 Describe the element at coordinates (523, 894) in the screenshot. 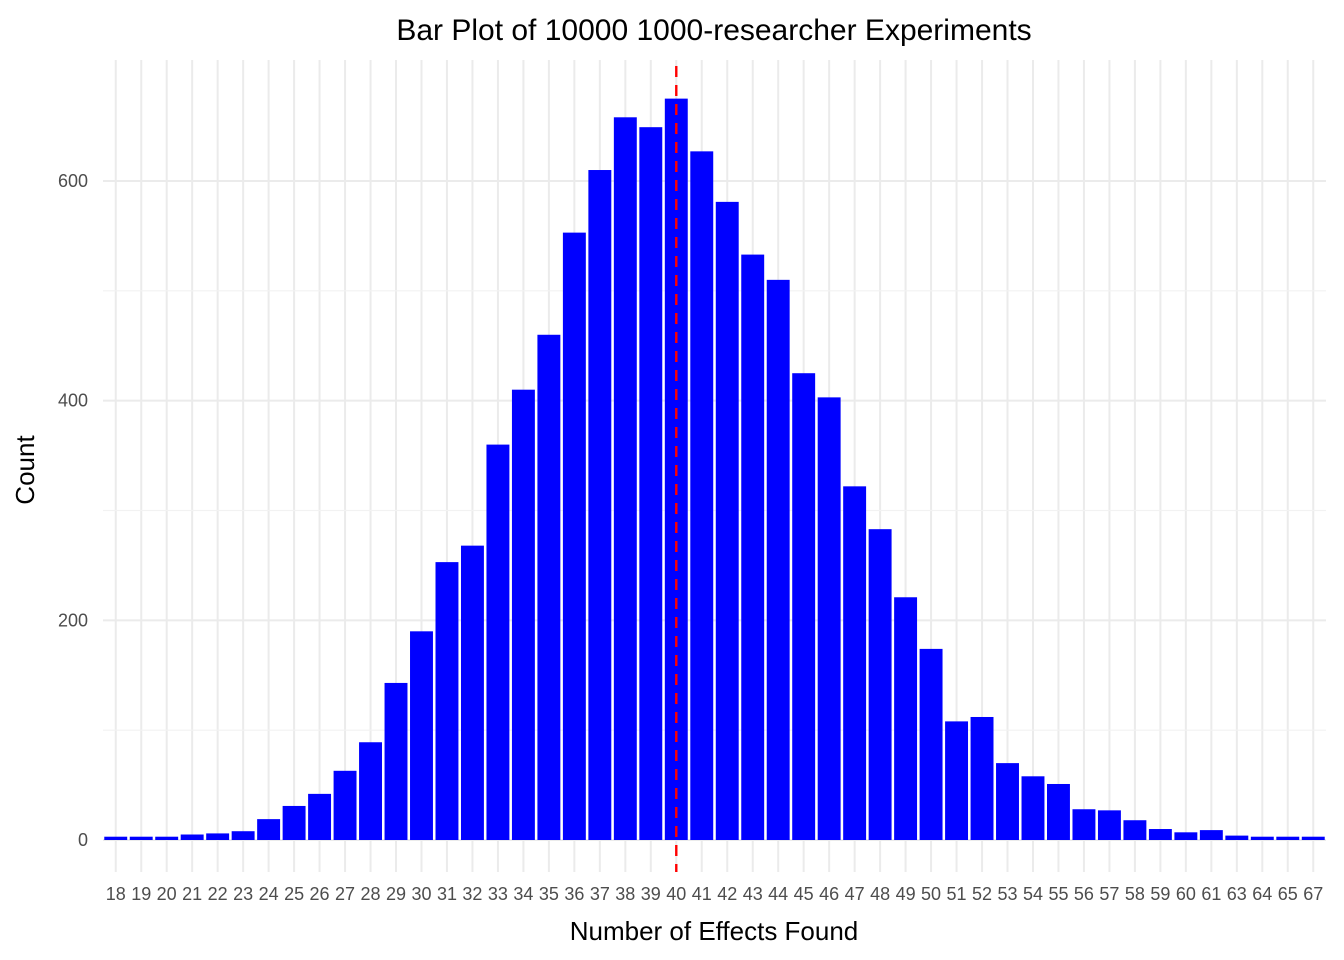

I see `x-tick-label: 34` at that location.